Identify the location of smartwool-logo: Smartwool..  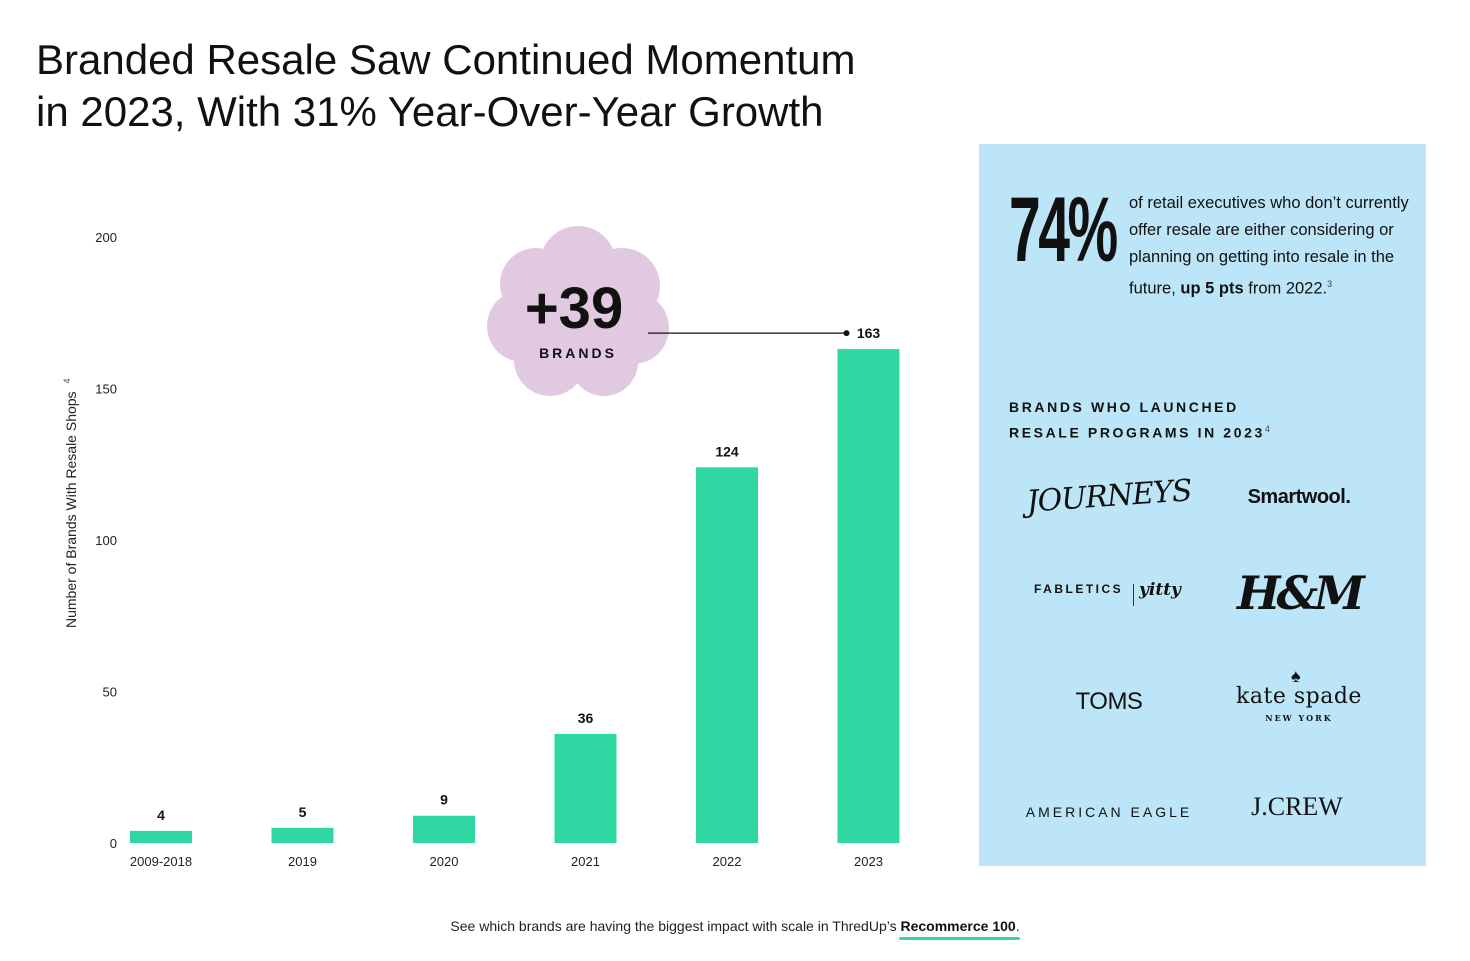
(1299, 497).